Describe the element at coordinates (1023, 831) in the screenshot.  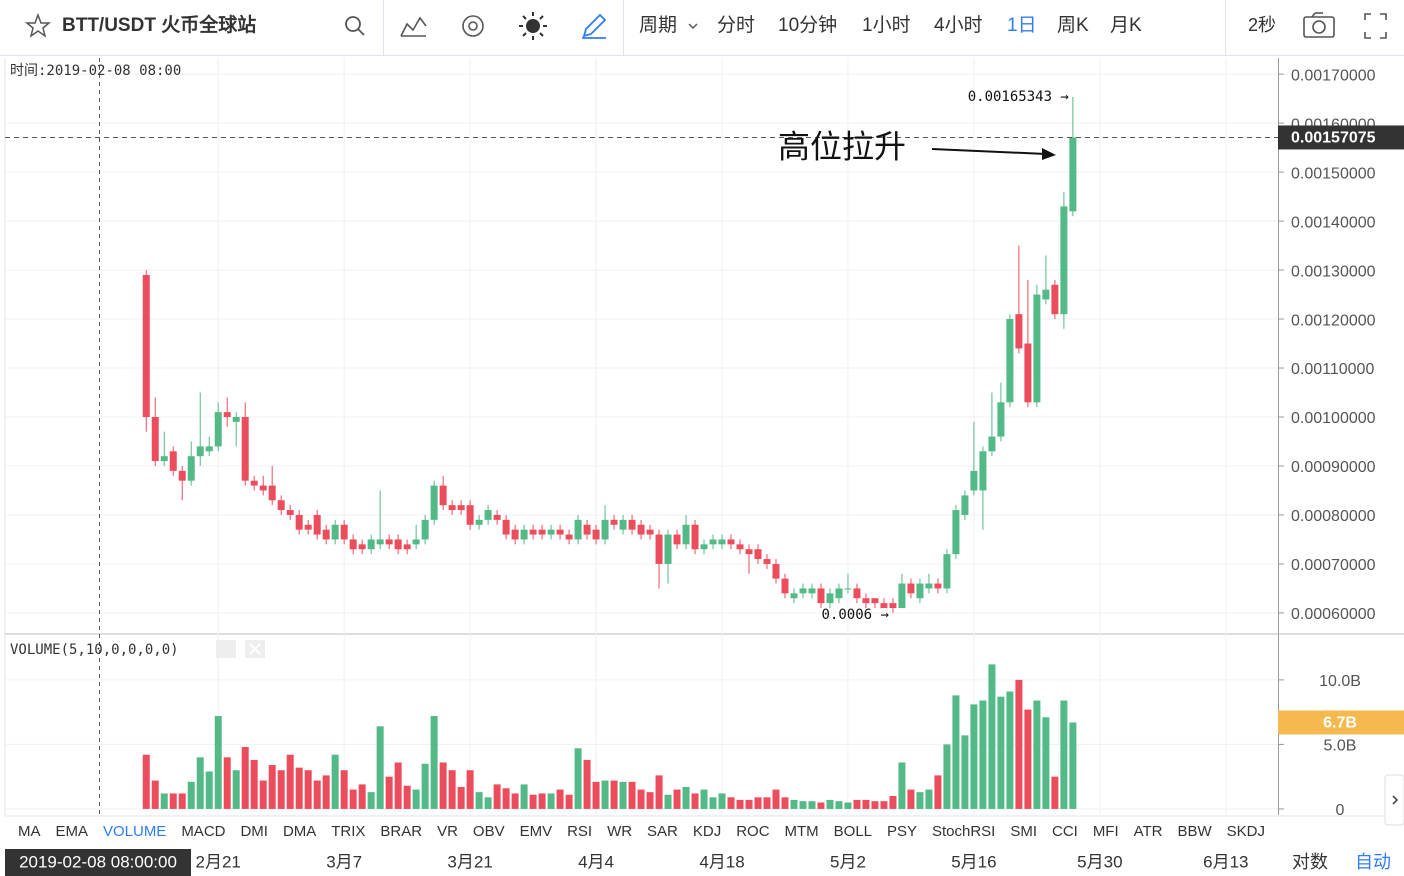
I see `indicator-tab: SMI` at that location.